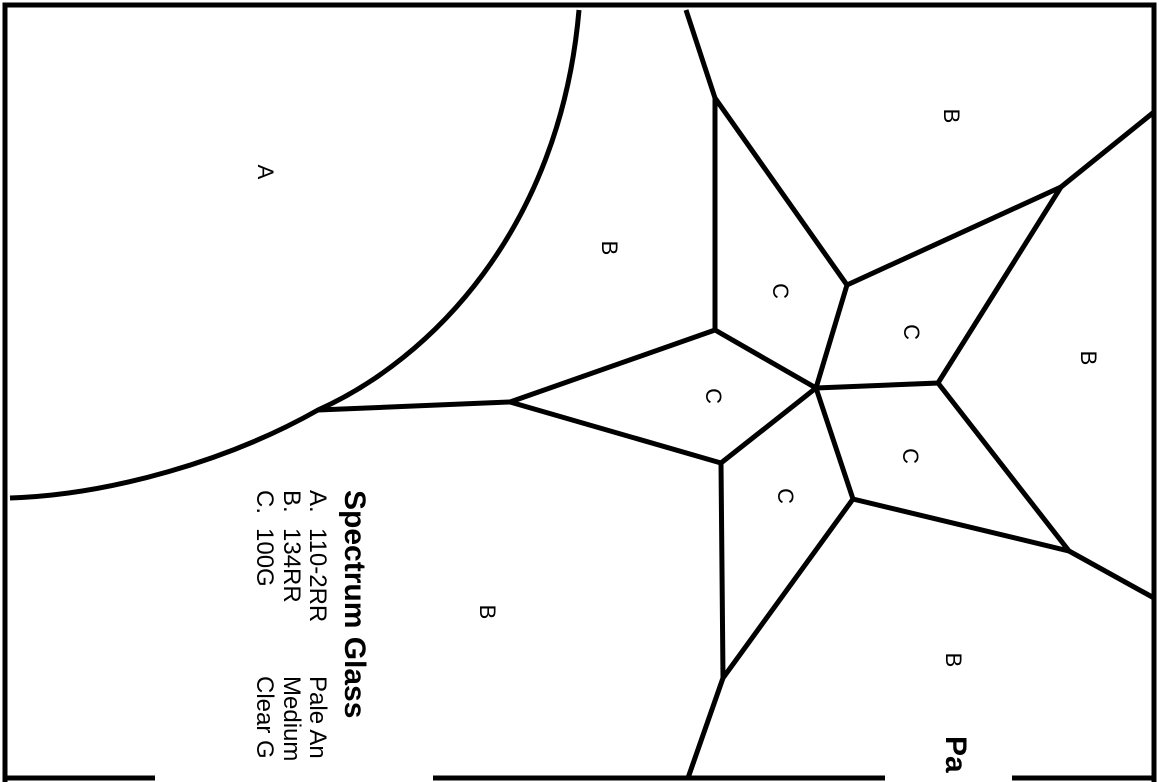 This screenshot has height=782, width=1159. What do you see at coordinates (264, 502) in the screenshot?
I see `legend-key: C.` at bounding box center [264, 502].